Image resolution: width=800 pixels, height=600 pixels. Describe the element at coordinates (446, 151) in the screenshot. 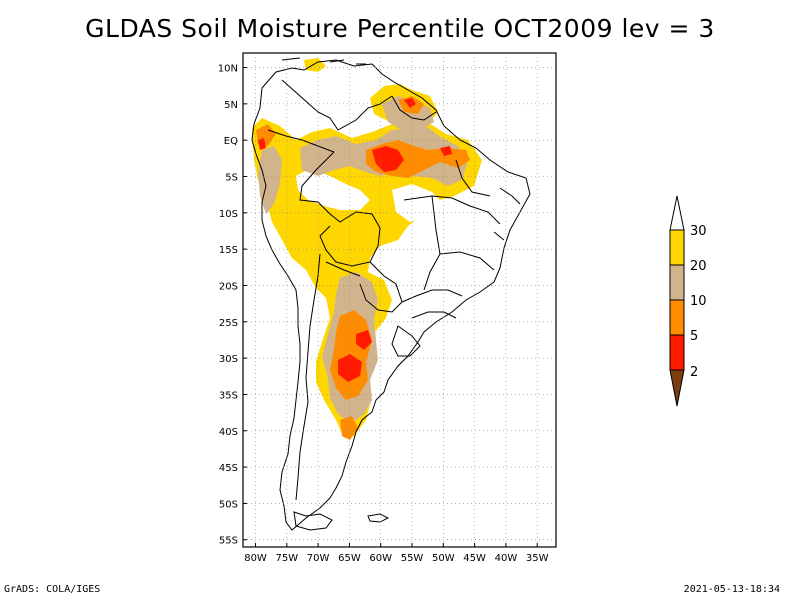

I see `fill-2-5-para` at that location.